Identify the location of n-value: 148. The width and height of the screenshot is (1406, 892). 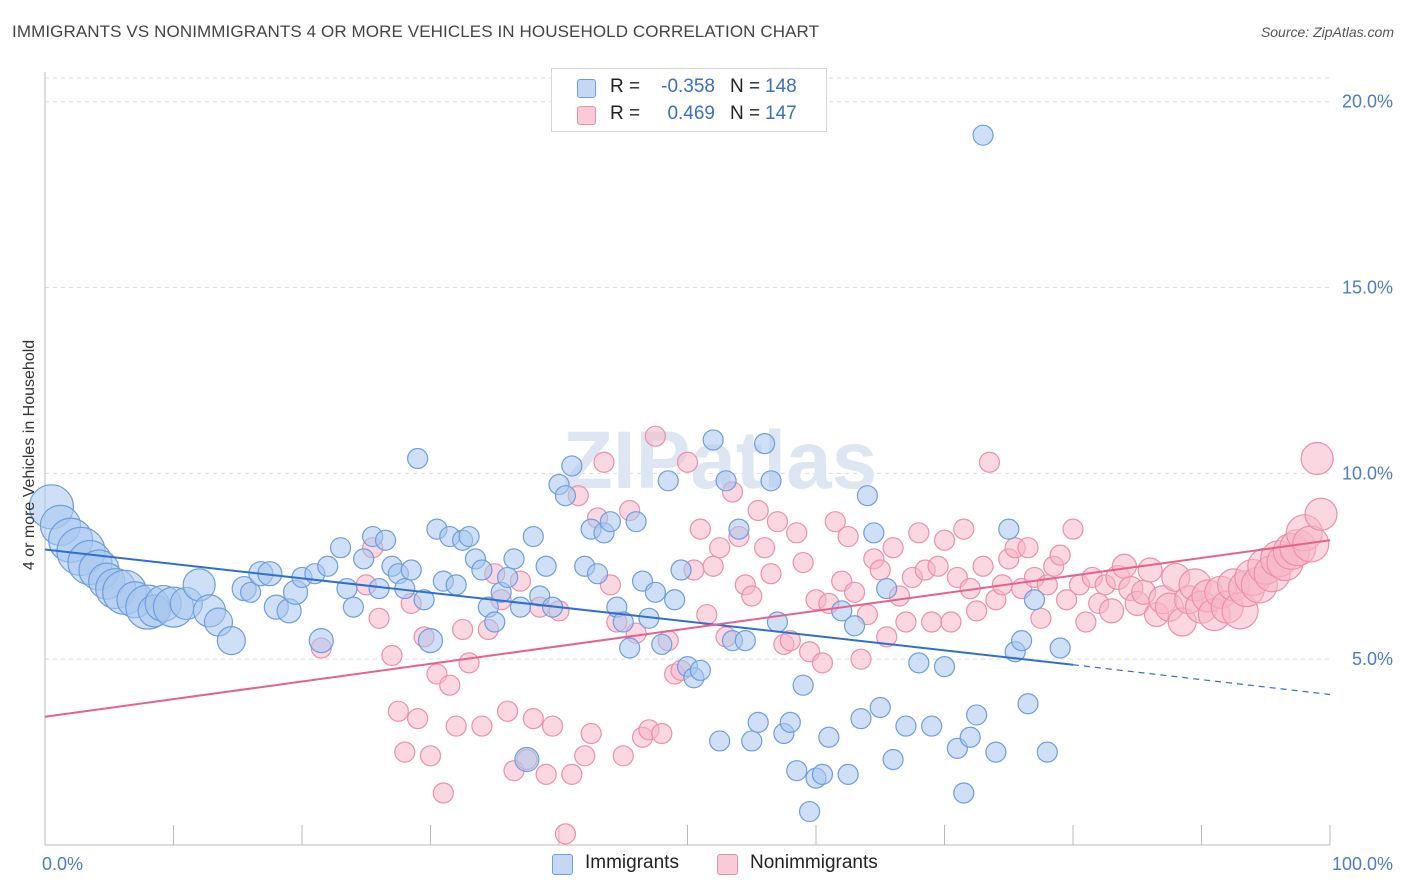
(781, 86).